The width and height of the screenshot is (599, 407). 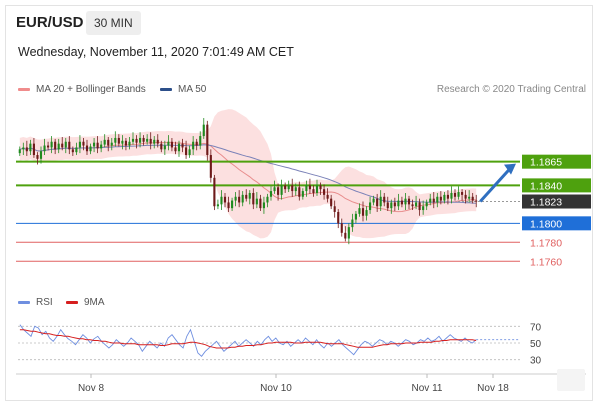 I want to click on level-label-last: 1.1823, so click(x=546, y=203).